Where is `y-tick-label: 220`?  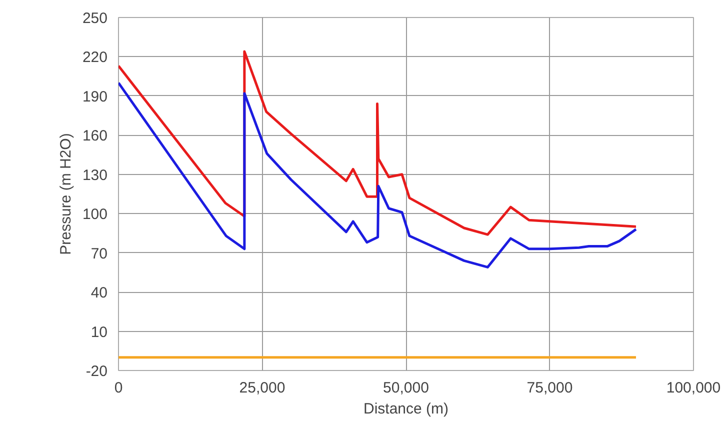
y-tick-label: 220 is located at coordinates (95, 57).